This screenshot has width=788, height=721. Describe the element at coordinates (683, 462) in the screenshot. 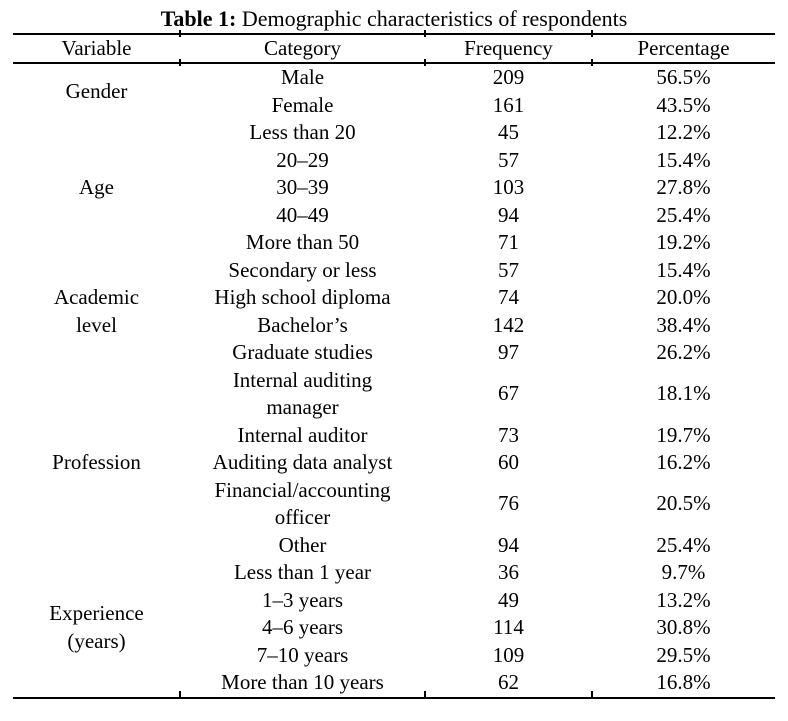

I see `percentage-cell: 16.2%` at that location.